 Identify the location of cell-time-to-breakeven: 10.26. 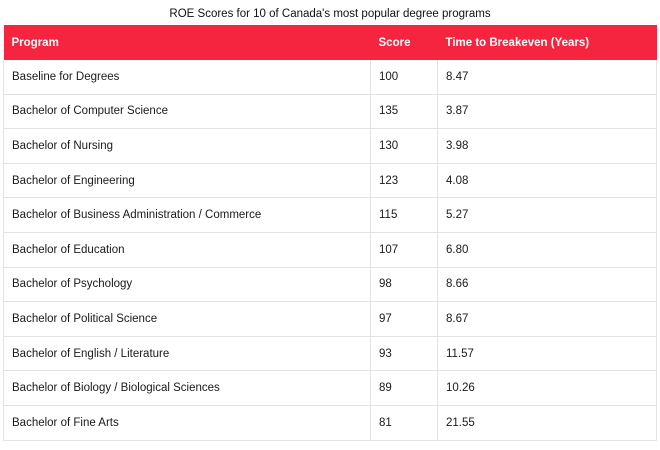
(547, 388).